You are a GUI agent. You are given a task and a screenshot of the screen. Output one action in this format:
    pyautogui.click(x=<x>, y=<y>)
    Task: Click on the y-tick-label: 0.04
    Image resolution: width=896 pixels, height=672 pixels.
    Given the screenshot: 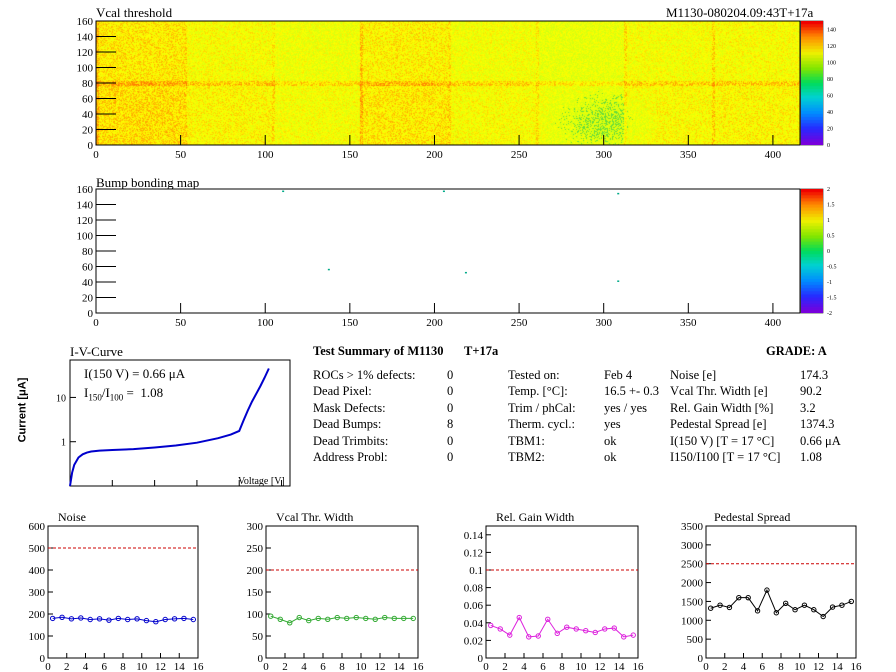 What is the action you would take?
    pyautogui.click(x=474, y=624)
    